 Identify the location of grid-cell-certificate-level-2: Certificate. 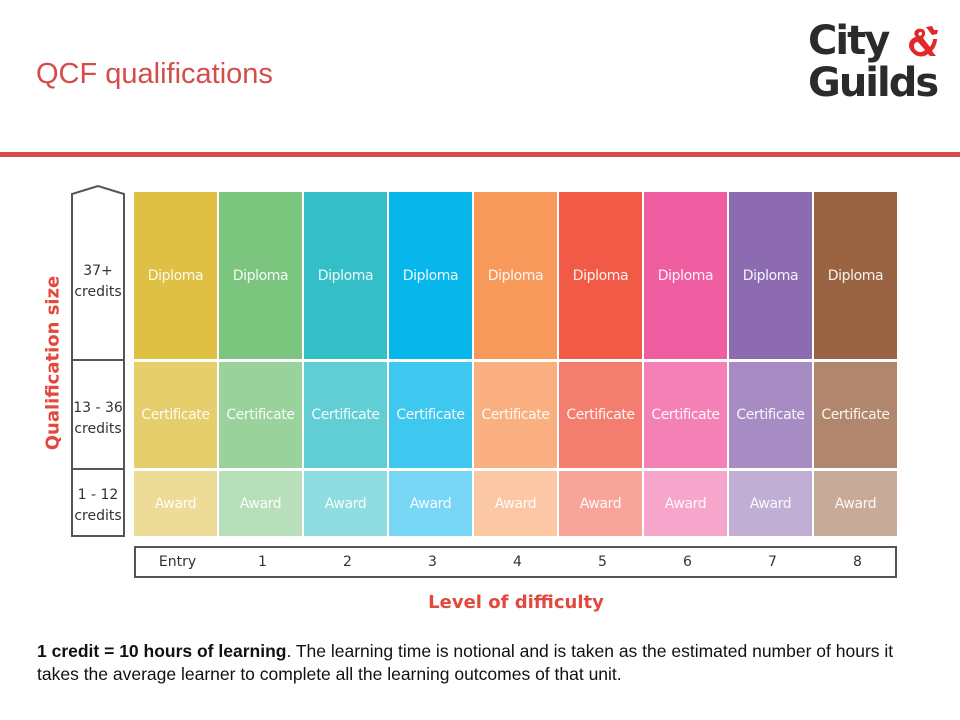
(345, 415).